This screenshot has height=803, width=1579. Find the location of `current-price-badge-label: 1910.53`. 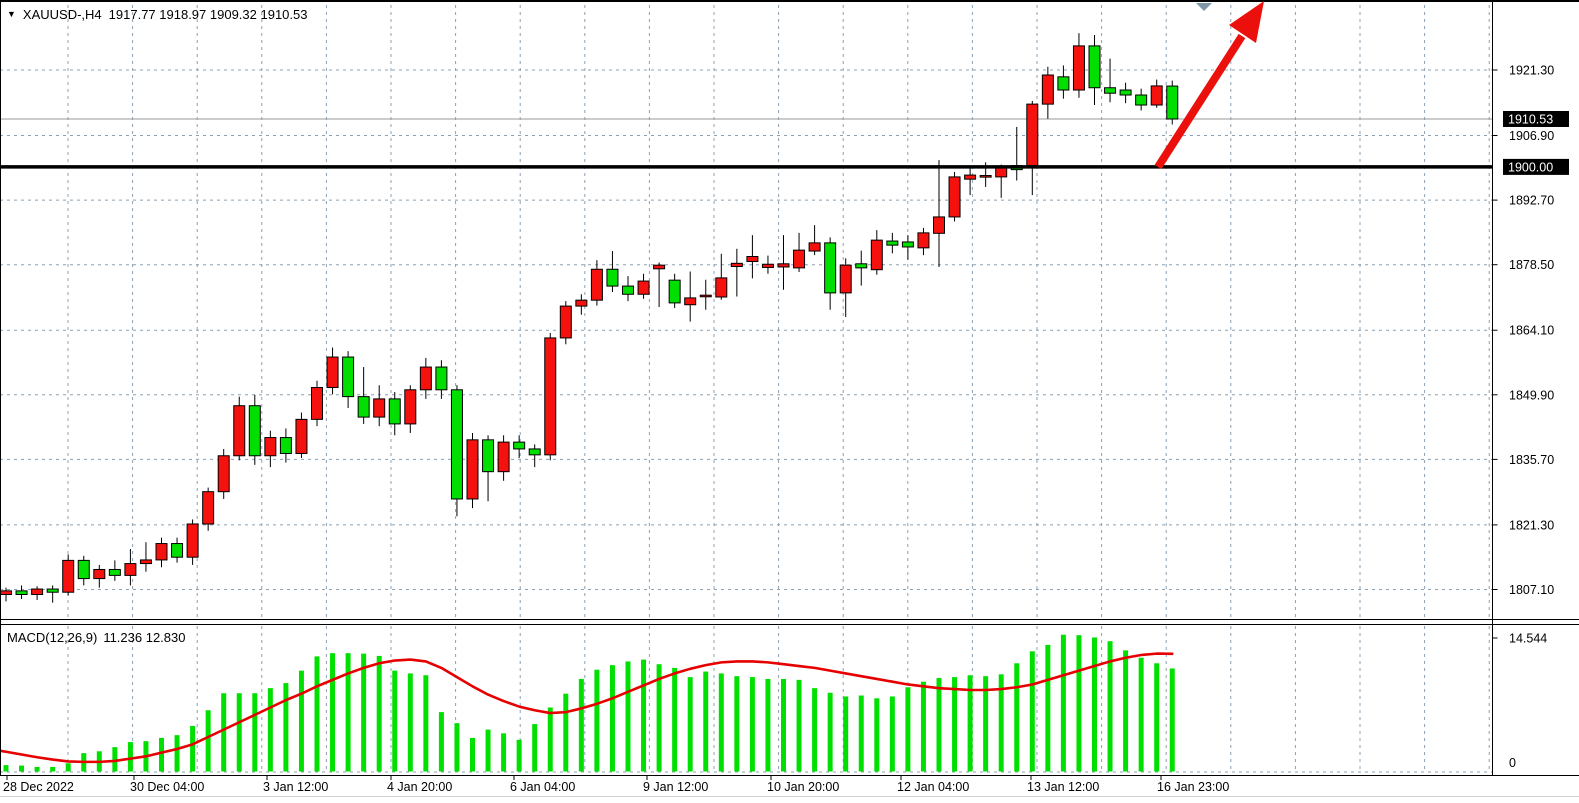

current-price-badge-label: 1910.53 is located at coordinates (1530, 119).